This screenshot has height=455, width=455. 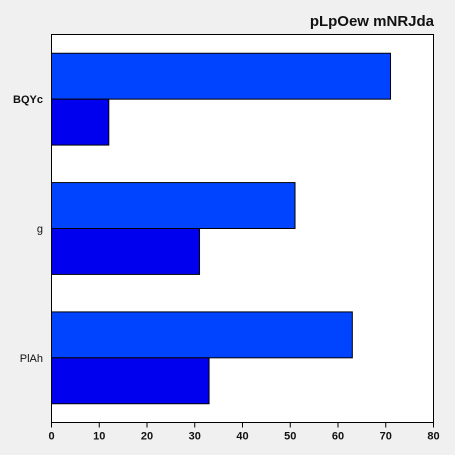 I want to click on x-ticks-group: 0 10 20 30 40 50 60 70 80, so click(x=244, y=432).